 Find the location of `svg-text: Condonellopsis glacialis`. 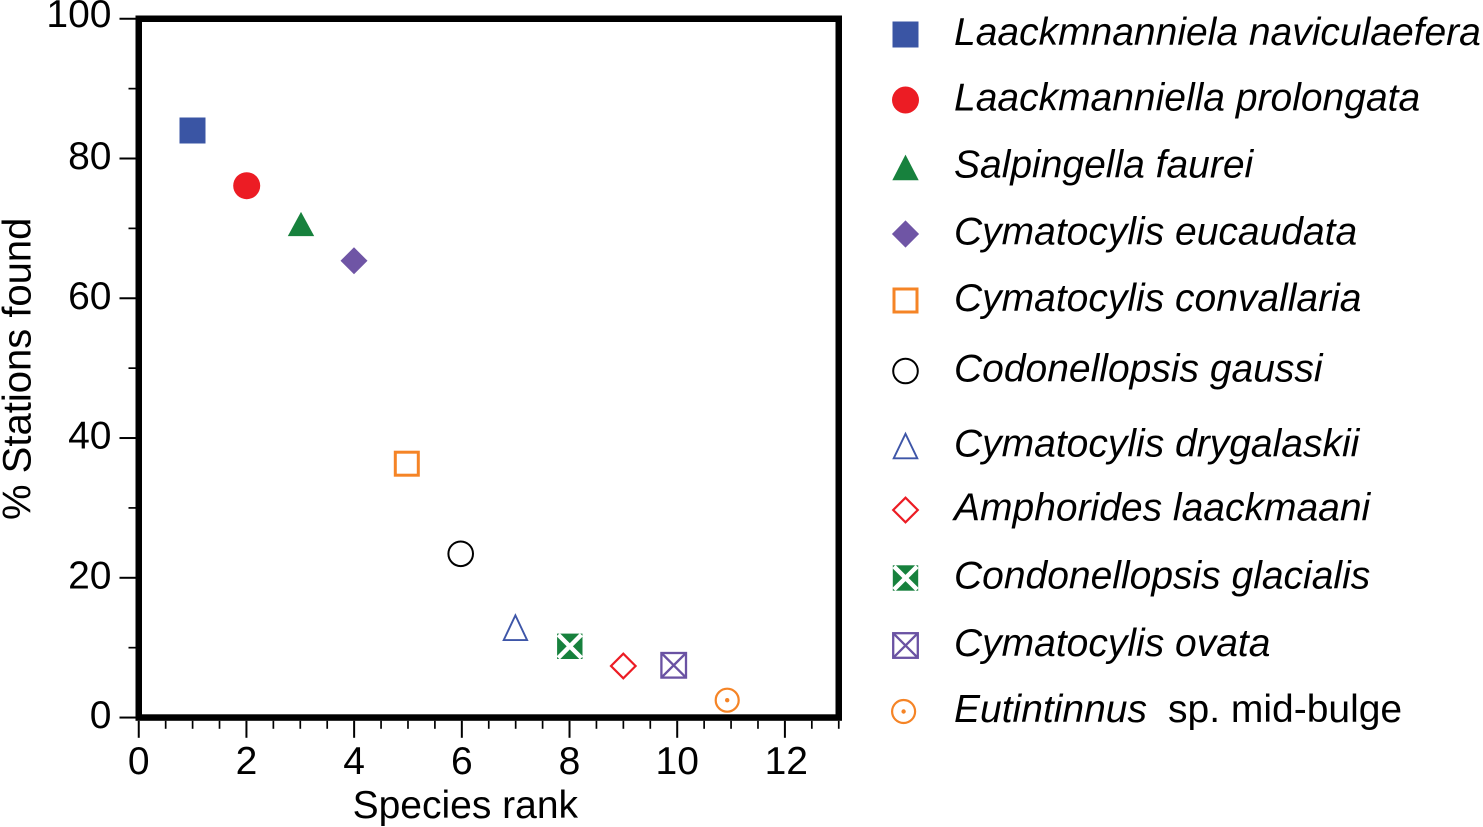

svg-text: Condonellopsis glacialis is located at coordinates (1162, 576).